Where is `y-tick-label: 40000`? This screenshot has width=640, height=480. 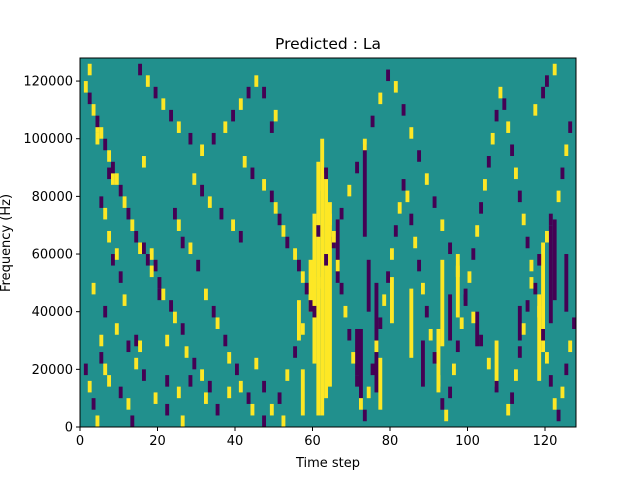
y-tick-label: 40000 is located at coordinates (52, 312).